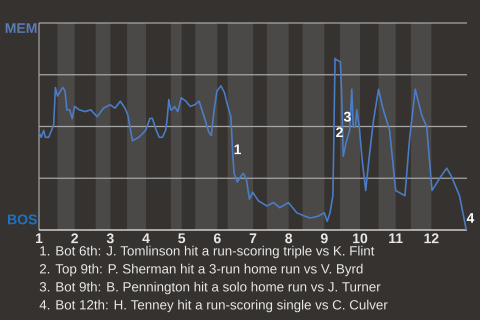 This screenshot has height=320, width=480. Describe the element at coordinates (431, 238) in the screenshot. I see `x-tick-label: 12` at that location.